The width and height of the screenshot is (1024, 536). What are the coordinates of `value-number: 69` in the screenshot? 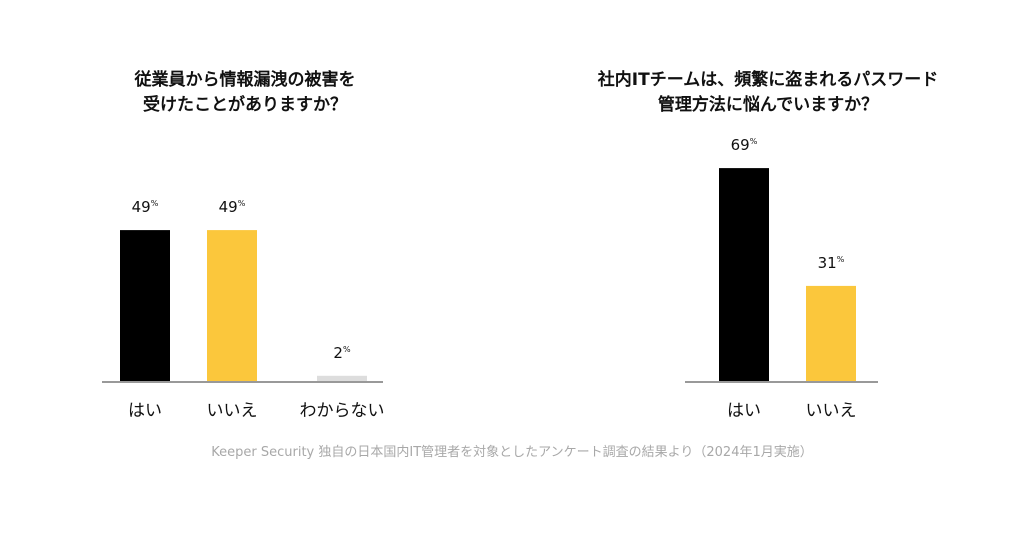 It's located at (740, 145).